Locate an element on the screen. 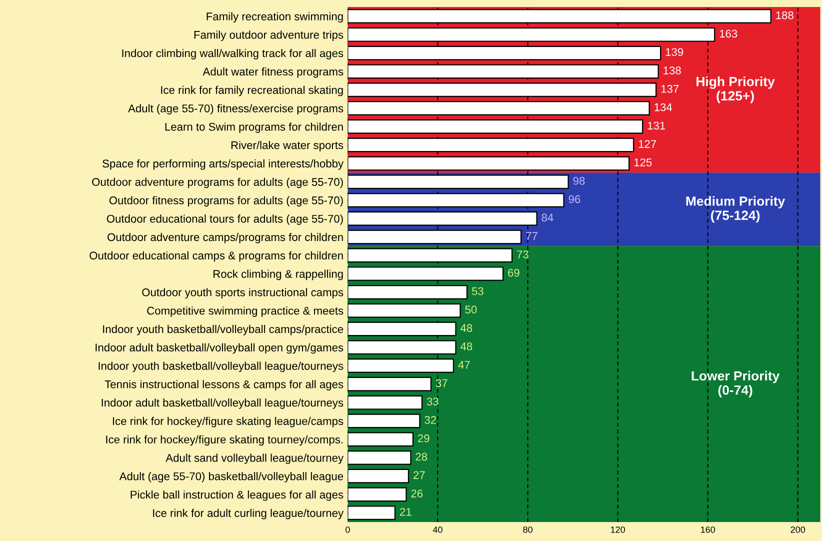  data-label: 134 is located at coordinates (663, 107).